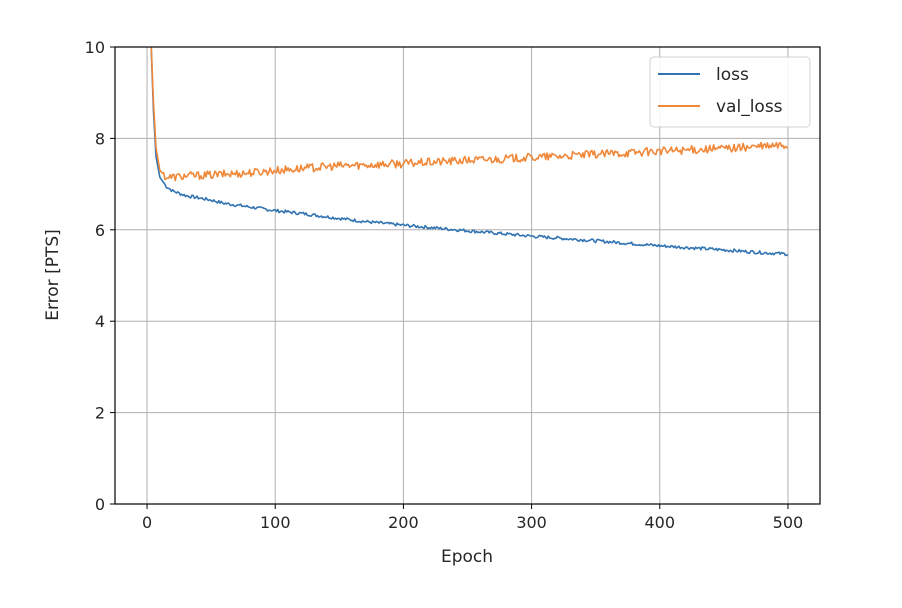 The height and width of the screenshot is (608, 902). What do you see at coordinates (100, 504) in the screenshot?
I see `y-tick-label: 0` at bounding box center [100, 504].